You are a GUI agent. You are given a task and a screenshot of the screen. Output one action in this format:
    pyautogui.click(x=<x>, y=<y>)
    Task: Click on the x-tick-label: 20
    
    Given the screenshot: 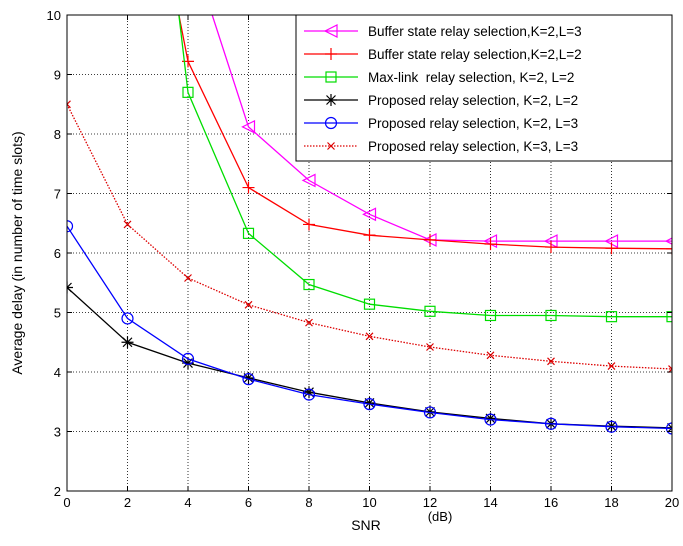 What is the action you would take?
    pyautogui.click(x=672, y=502)
    